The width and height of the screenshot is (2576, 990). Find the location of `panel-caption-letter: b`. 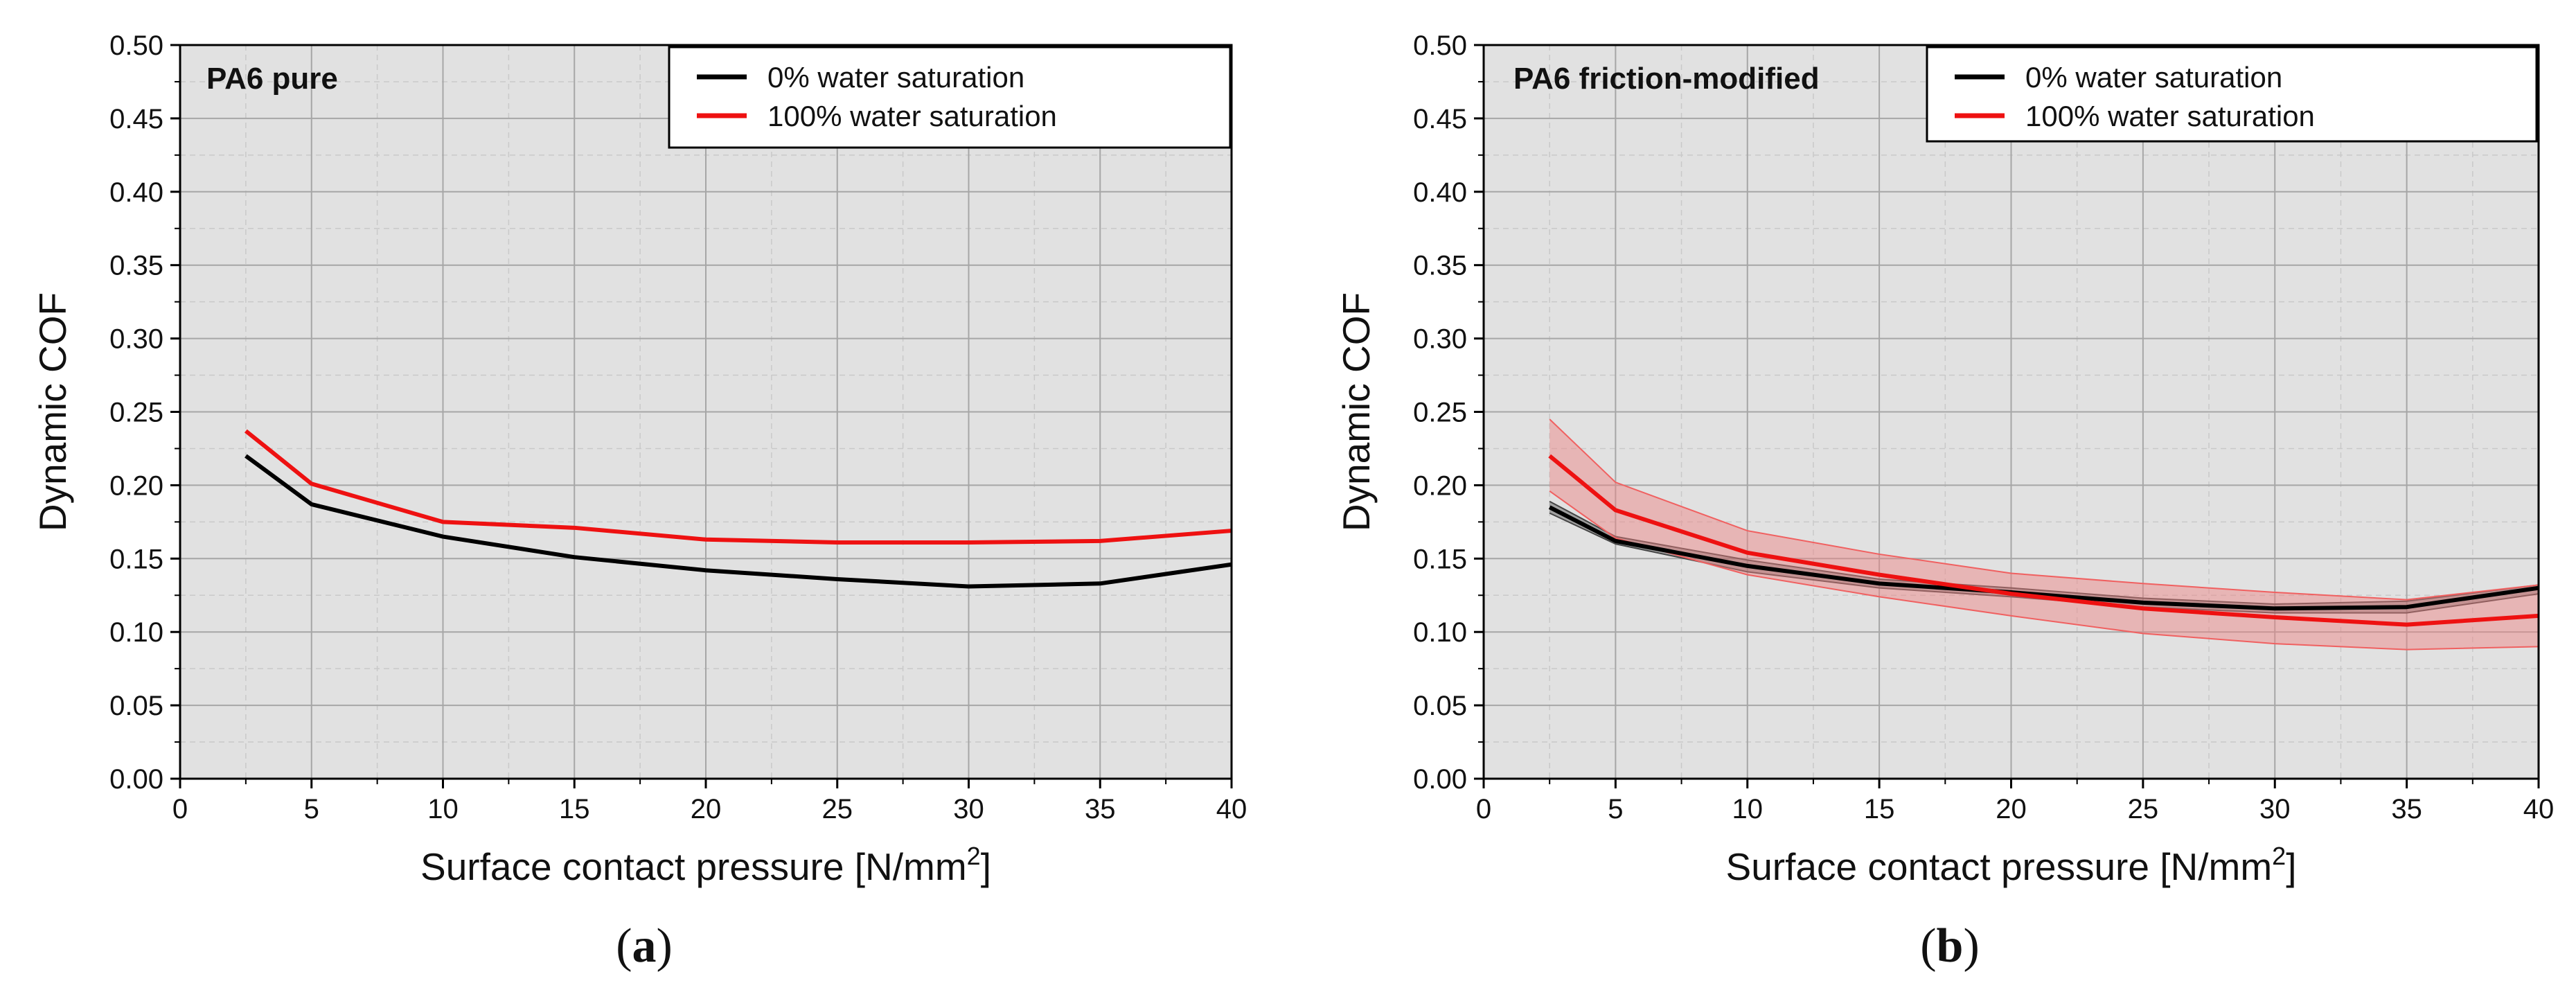

panel-caption-letter: b is located at coordinates (1950, 946).